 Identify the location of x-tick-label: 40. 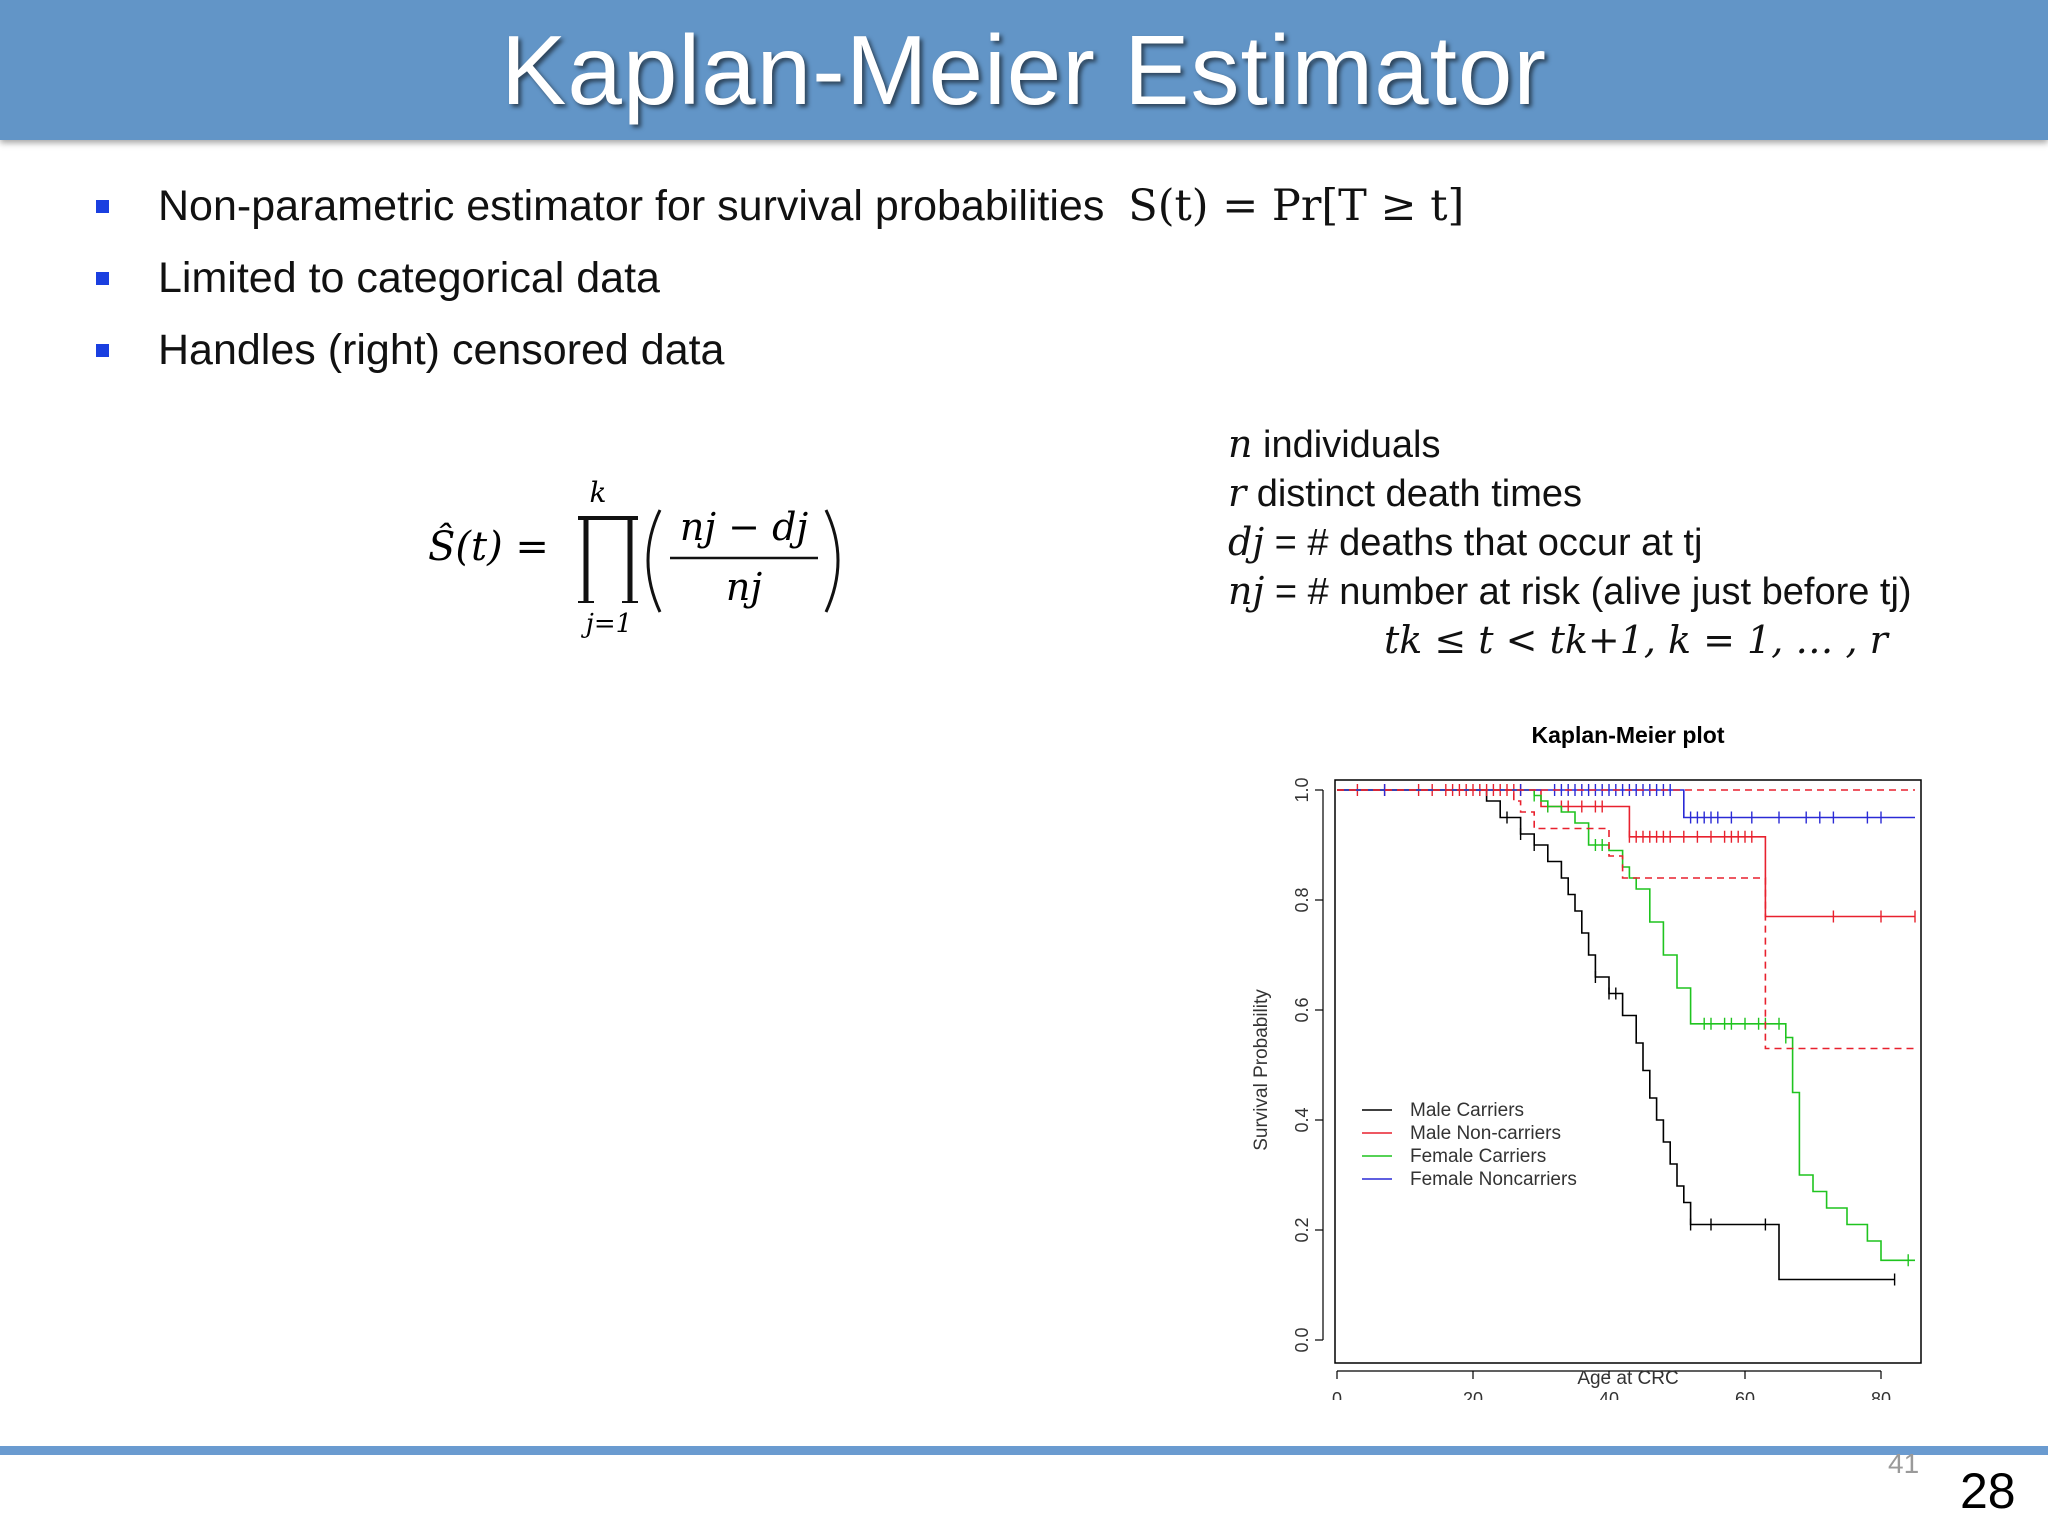
(1609, 1394).